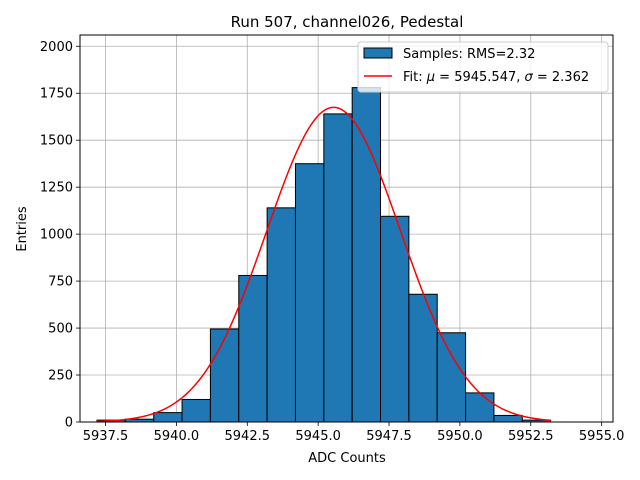  Describe the element at coordinates (389, 436) in the screenshot. I see `x-tick-label: 5947.5` at that location.